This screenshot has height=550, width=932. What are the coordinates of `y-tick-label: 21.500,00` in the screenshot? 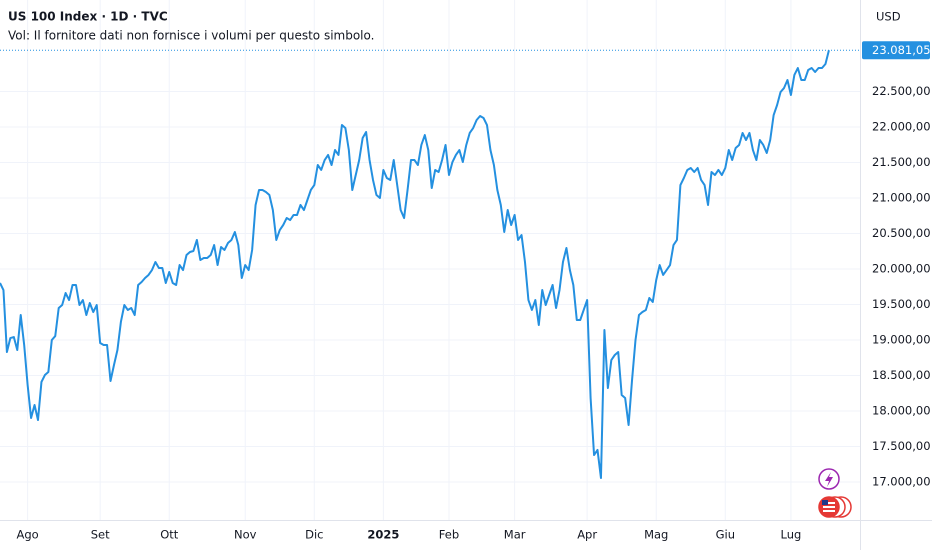 It's located at (901, 162).